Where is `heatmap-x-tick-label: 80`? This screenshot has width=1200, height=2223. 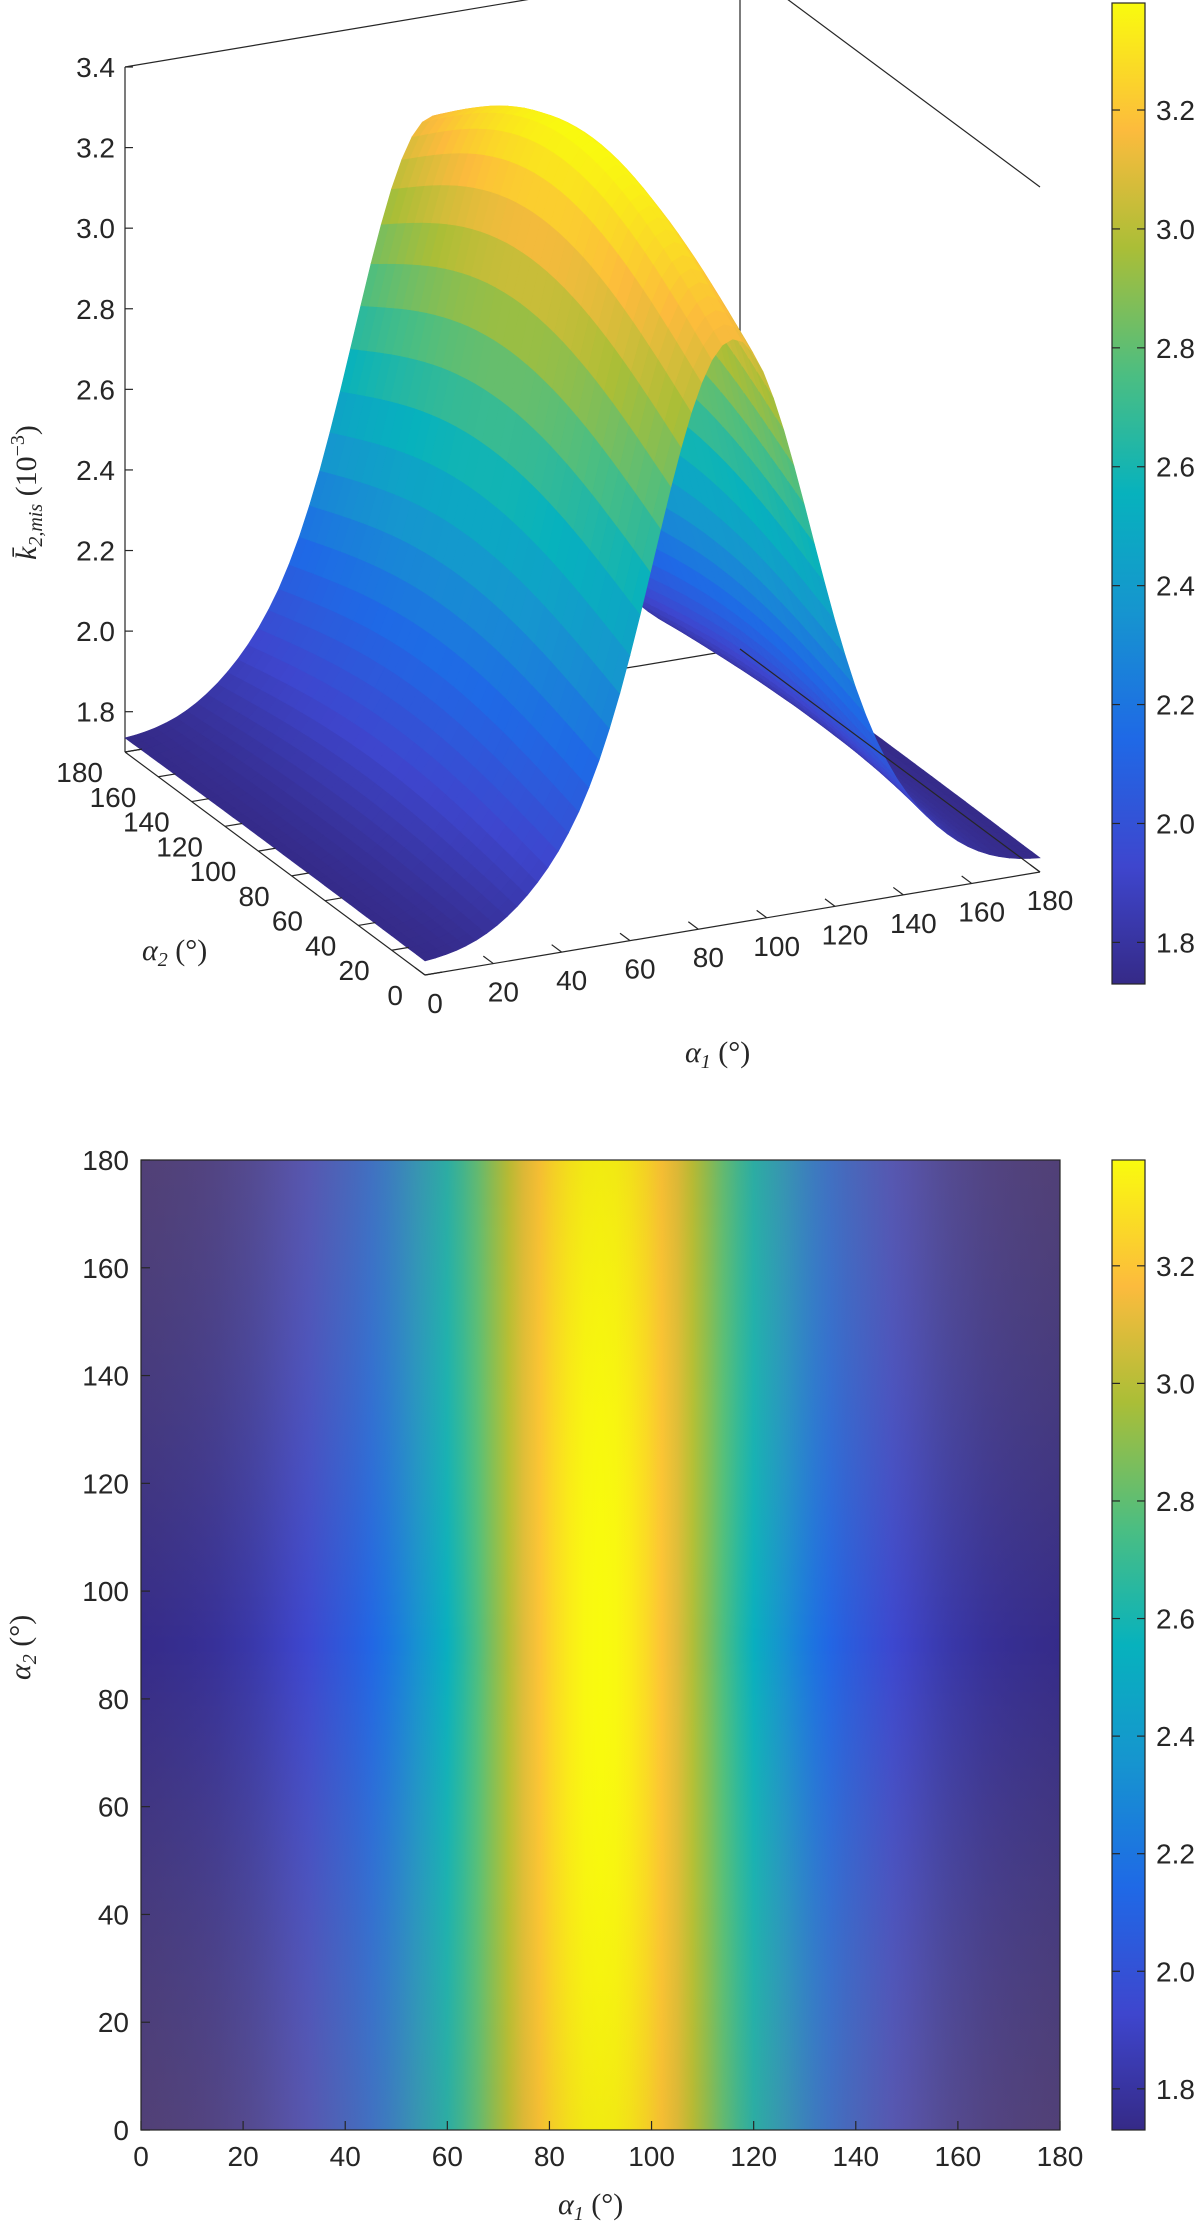 heatmap-x-tick-label: 80 is located at coordinates (549, 2156).